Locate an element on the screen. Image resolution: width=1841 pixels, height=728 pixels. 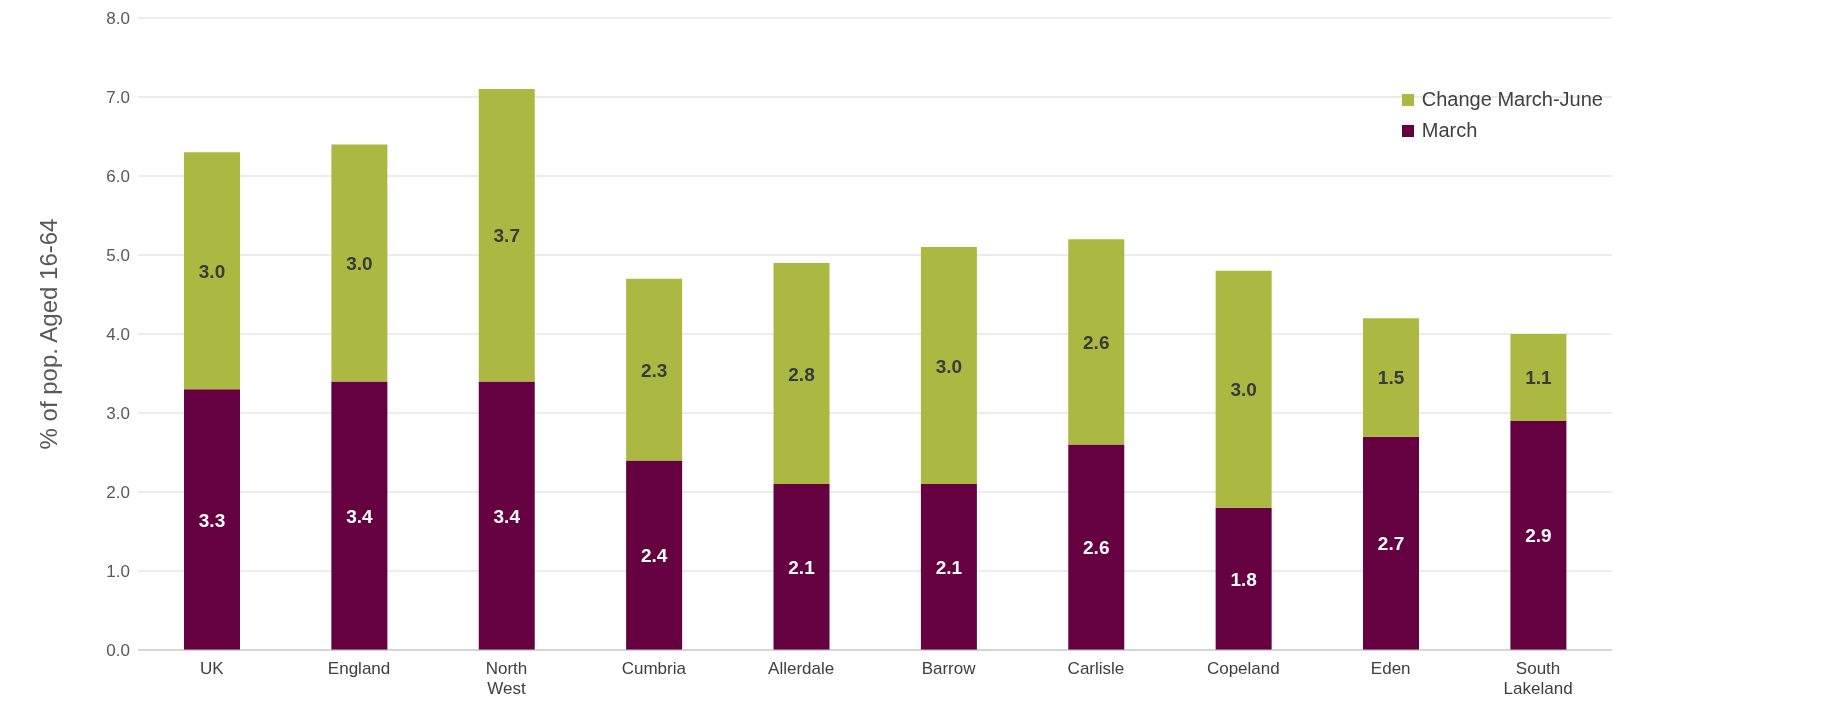
y-tick-label: 2.0 is located at coordinates (118, 493).